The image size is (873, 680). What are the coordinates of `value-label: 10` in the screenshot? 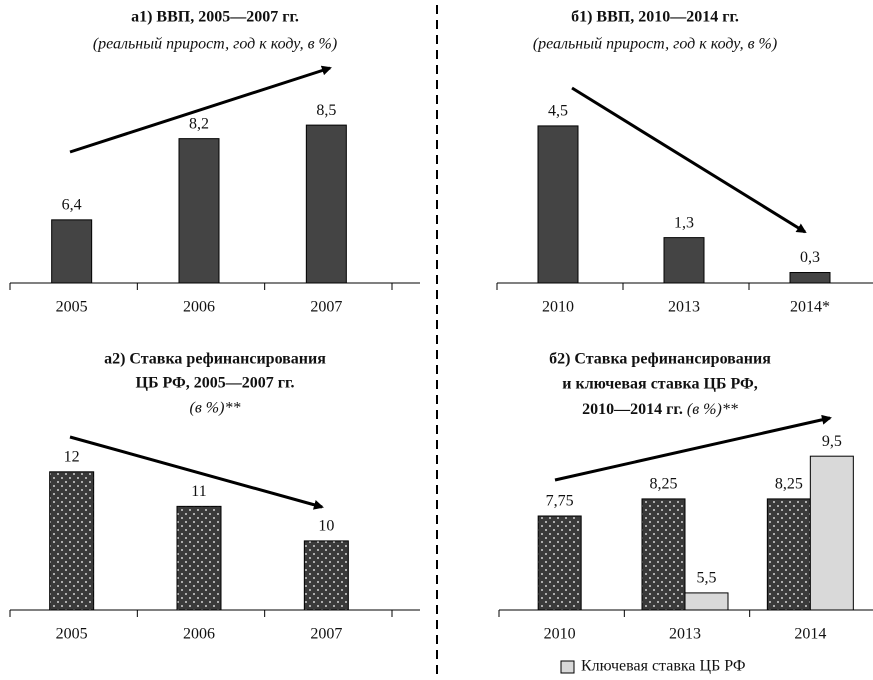 It's located at (326, 526).